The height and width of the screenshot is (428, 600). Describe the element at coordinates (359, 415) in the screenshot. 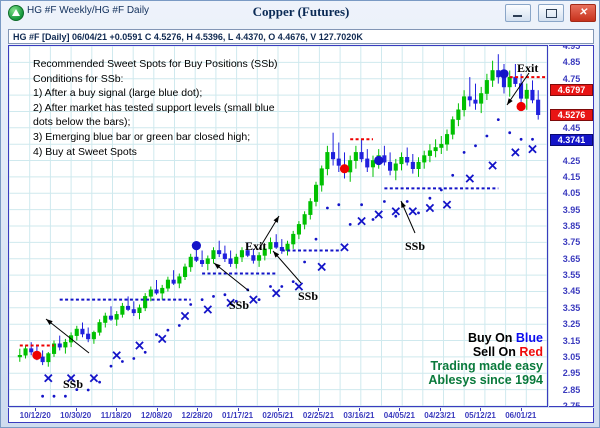

I see `date-tick-label: 03/16/21` at that location.